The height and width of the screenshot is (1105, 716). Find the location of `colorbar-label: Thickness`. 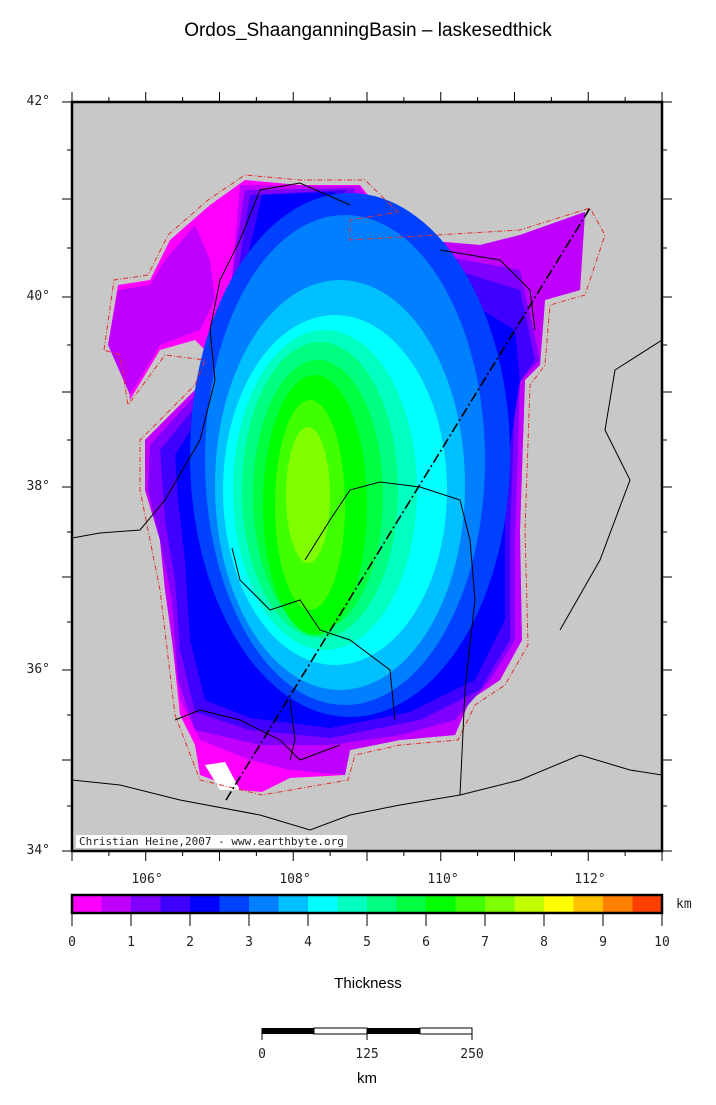

colorbar-label: Thickness is located at coordinates (368, 983).